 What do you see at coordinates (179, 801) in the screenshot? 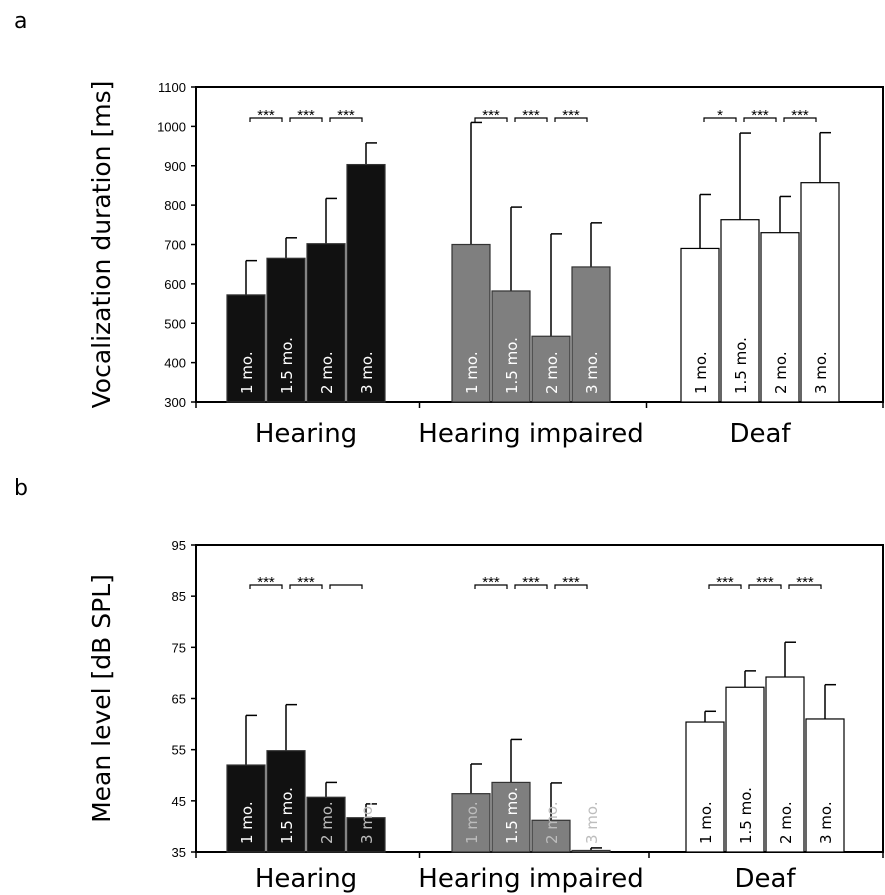
I see `y-tick-label: 45` at bounding box center [179, 801].